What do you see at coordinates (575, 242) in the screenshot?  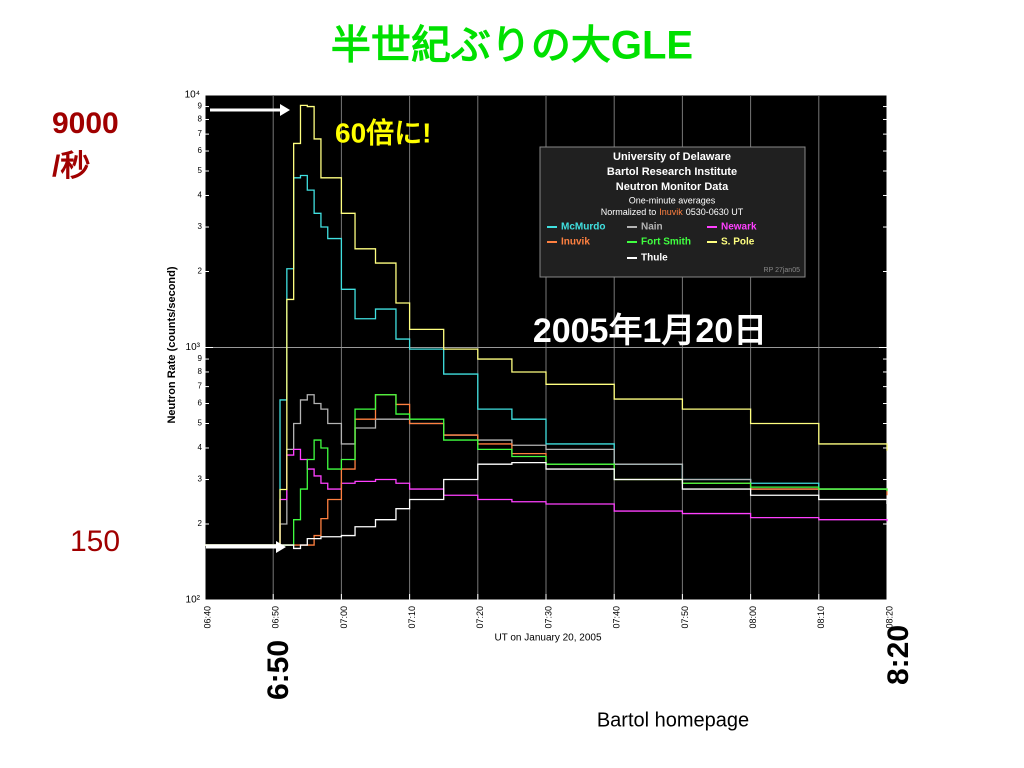 I see `legend-label: Inuvik` at bounding box center [575, 242].